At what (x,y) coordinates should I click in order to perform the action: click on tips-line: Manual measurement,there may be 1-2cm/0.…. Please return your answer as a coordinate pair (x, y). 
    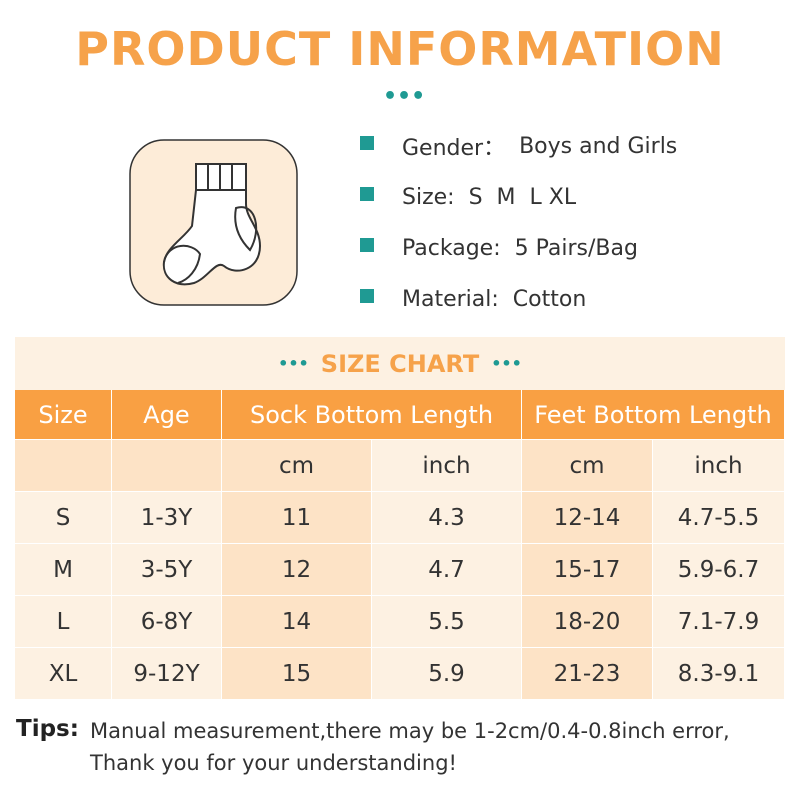
    Looking at the image, I should click on (410, 731).